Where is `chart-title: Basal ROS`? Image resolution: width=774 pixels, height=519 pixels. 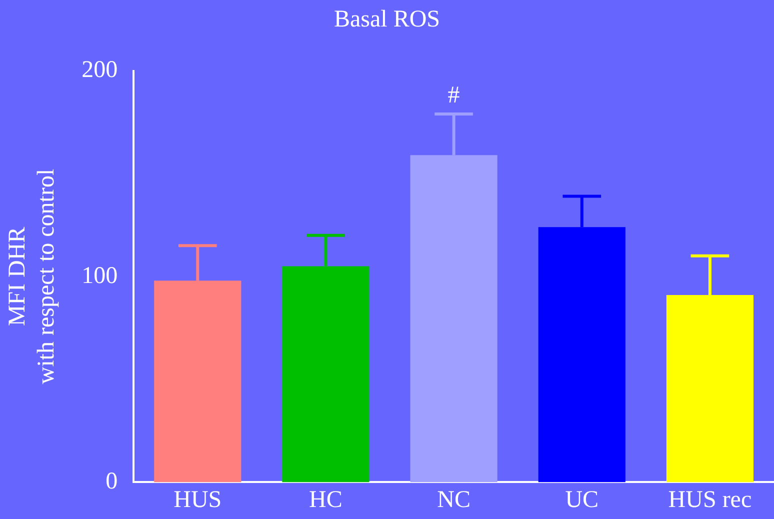 chart-title: Basal ROS is located at coordinates (387, 19).